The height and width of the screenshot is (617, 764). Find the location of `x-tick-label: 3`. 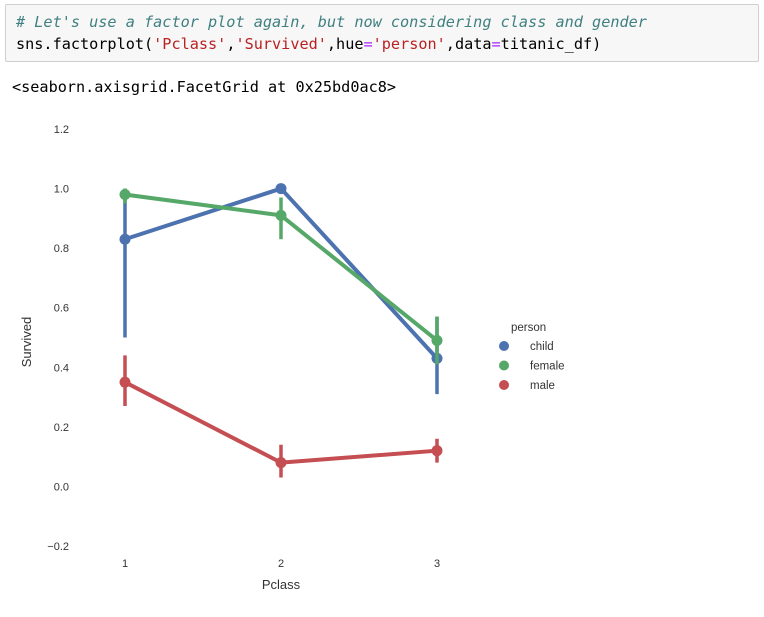

x-tick-label: 3 is located at coordinates (437, 564).